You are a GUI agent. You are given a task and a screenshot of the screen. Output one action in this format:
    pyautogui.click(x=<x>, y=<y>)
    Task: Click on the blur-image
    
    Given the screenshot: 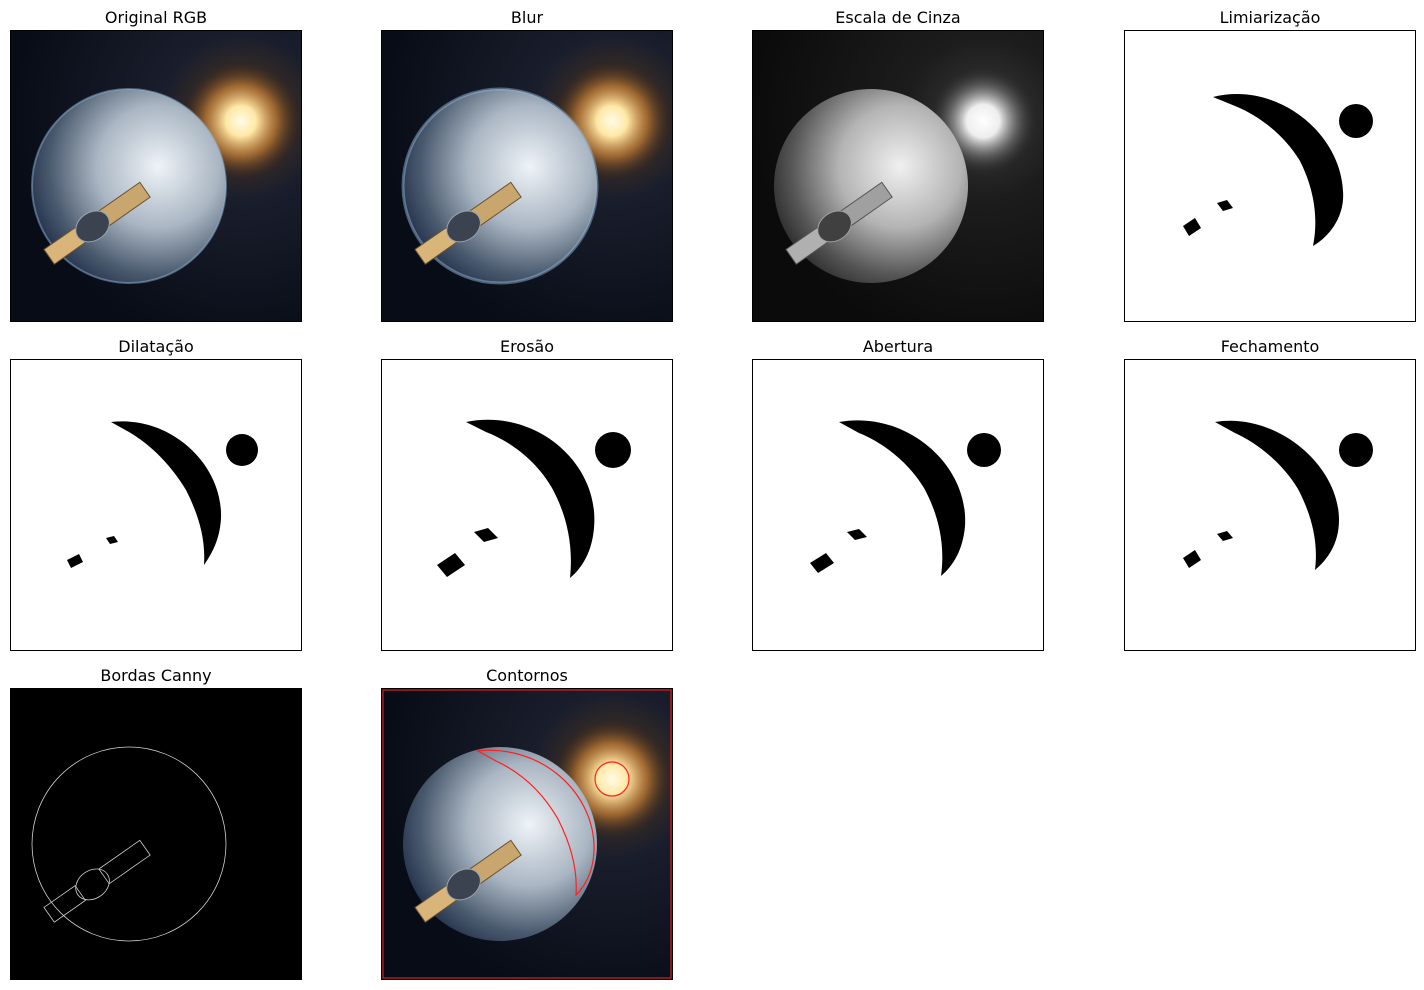 What is the action you would take?
    pyautogui.click(x=527, y=176)
    